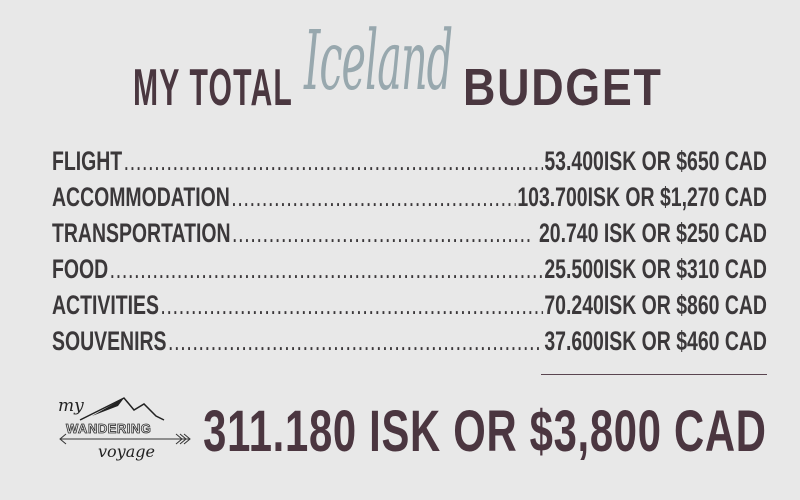  What do you see at coordinates (654, 374) in the screenshot?
I see `divider` at bounding box center [654, 374].